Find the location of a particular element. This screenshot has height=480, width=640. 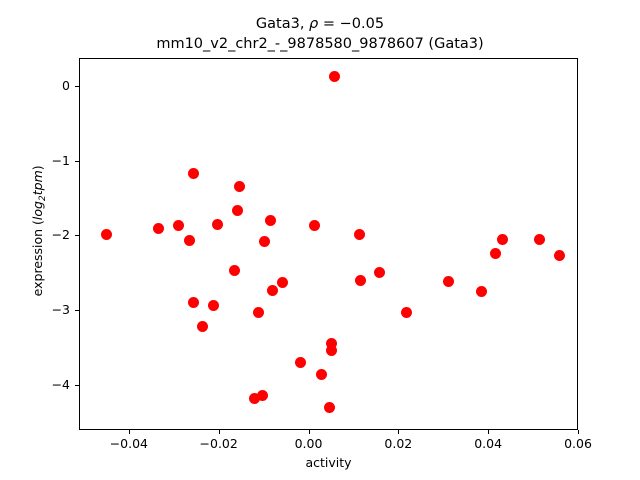

y-axis-label: expression (log2tpm) is located at coordinates (39, 231).